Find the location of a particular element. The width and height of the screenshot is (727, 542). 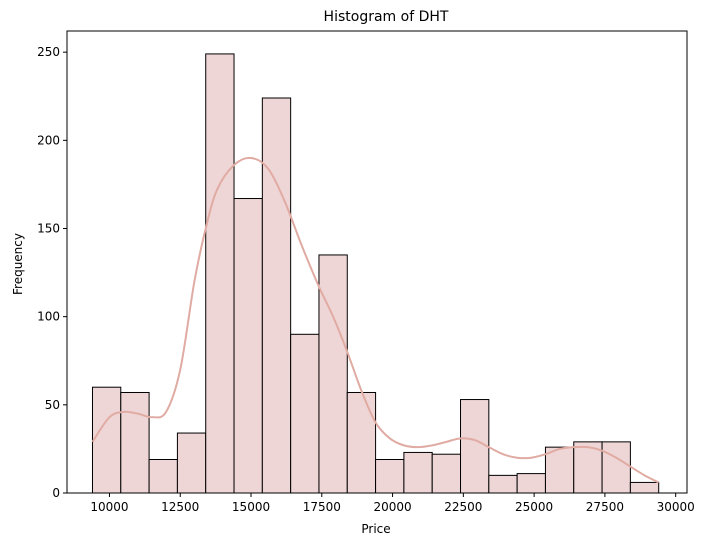

y-tick-label-3: 150 is located at coordinates (48, 228).